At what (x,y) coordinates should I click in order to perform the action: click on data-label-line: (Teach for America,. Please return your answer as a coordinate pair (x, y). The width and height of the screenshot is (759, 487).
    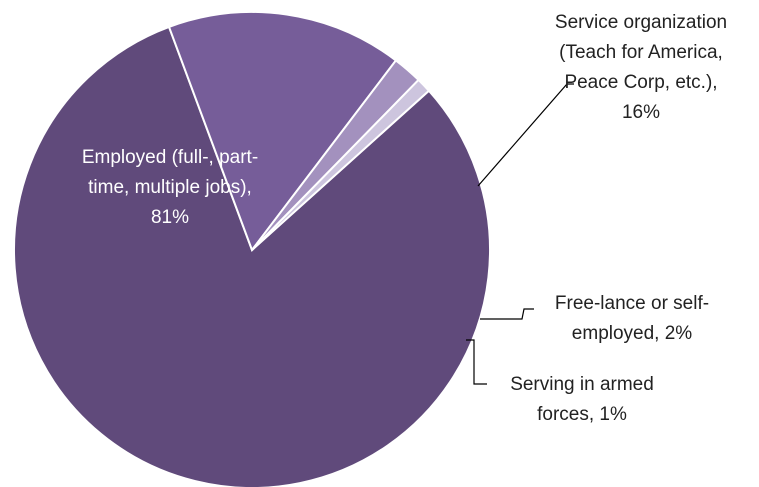
    Looking at the image, I should click on (641, 52).